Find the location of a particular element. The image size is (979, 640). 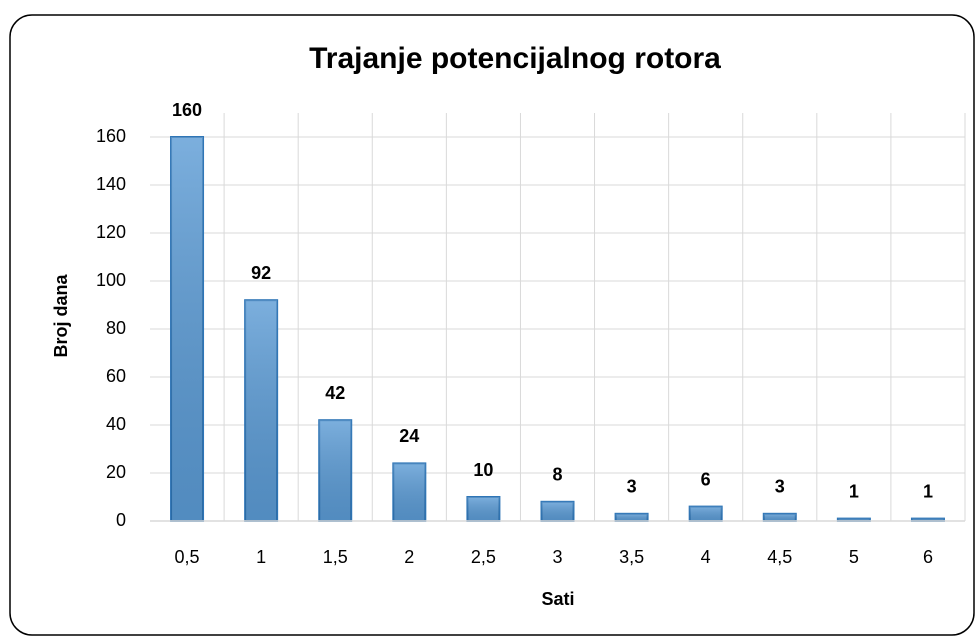

y-tick-label: 140 is located at coordinates (111, 184).